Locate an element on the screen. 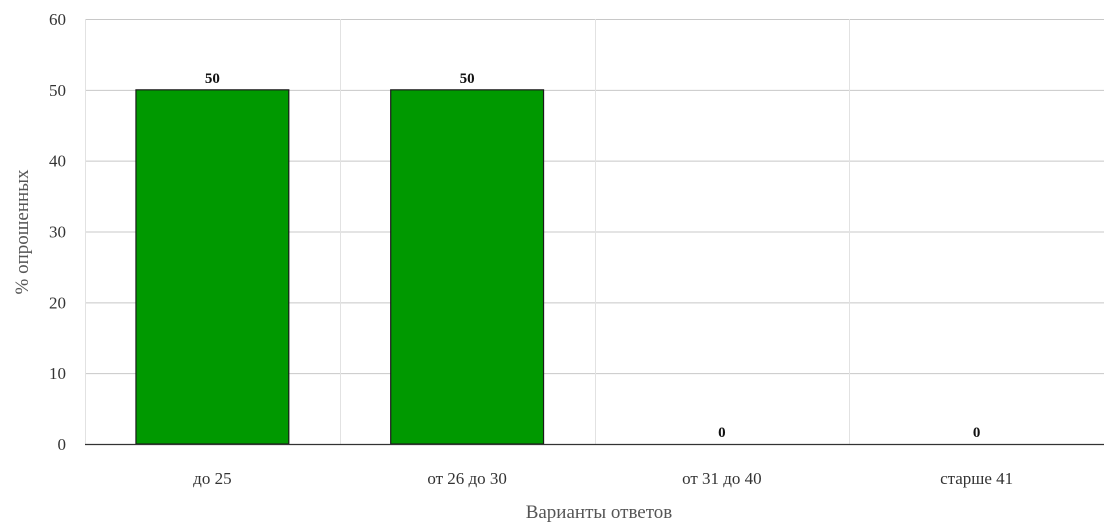 This screenshot has width=1104, height=524. y-tick-label: 40 is located at coordinates (57, 161).